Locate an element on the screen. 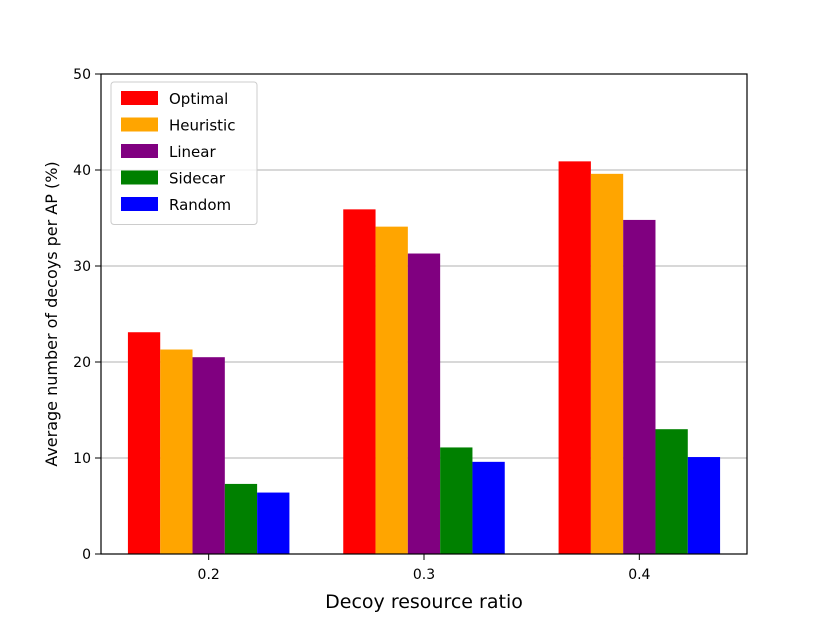  bar-heuristic-0.2 is located at coordinates (176, 451).